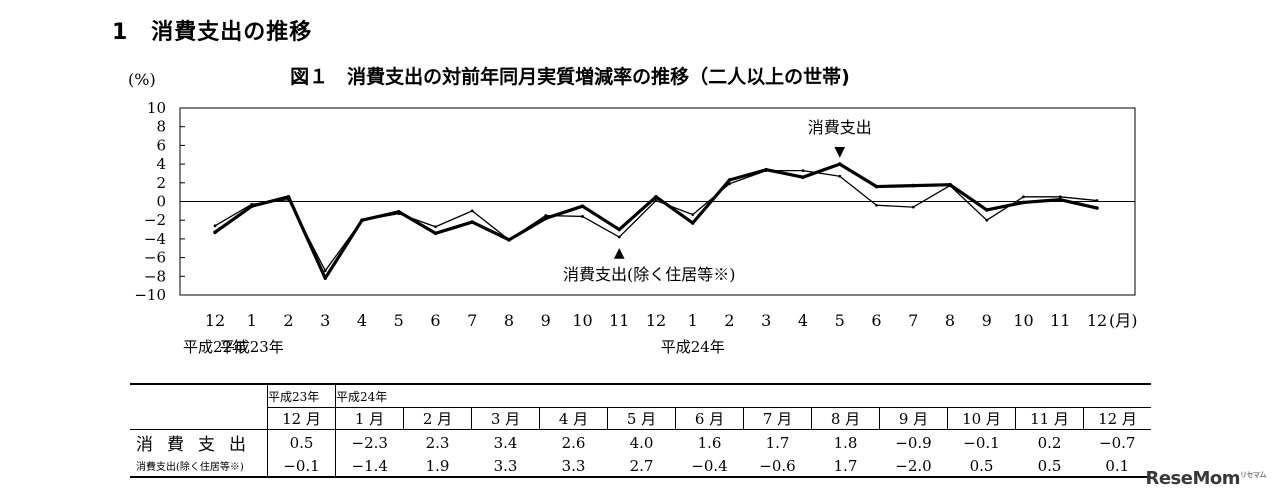 The image size is (1280, 495). I want to click on year-header: 平成23年, so click(301, 395).